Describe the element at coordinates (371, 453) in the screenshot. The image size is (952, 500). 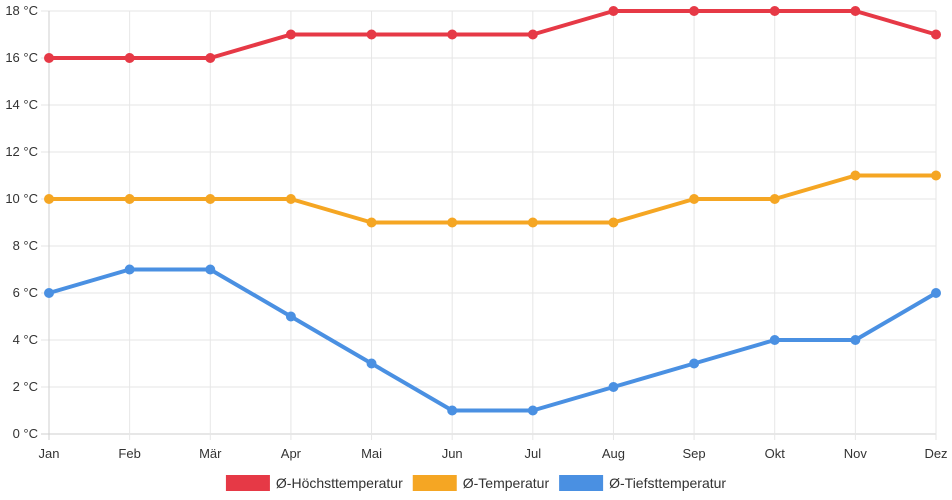
I see `x-tick-label: Mai` at that location.